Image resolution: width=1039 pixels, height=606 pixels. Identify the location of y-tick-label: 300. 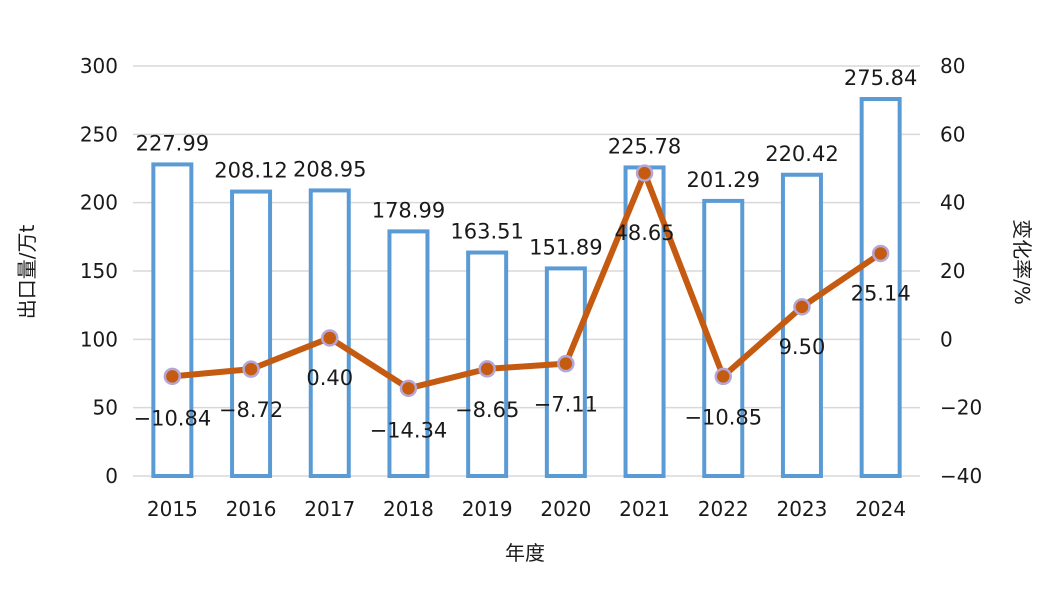
(99, 66).